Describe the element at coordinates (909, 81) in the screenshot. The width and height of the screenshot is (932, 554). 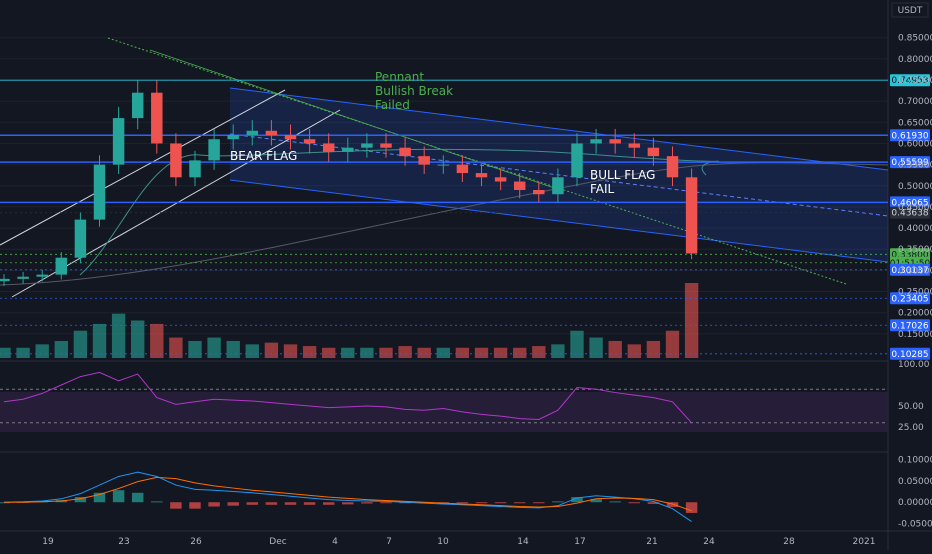
I see `level-label: 0.74953` at that location.